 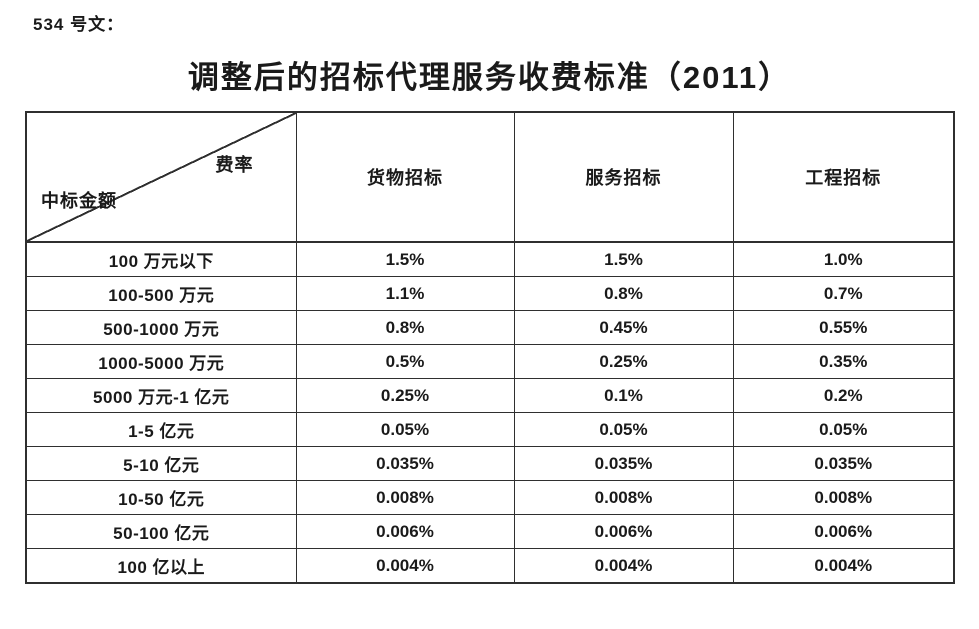 What do you see at coordinates (843, 259) in the screenshot?
I see `rate-cell: 1.0%` at bounding box center [843, 259].